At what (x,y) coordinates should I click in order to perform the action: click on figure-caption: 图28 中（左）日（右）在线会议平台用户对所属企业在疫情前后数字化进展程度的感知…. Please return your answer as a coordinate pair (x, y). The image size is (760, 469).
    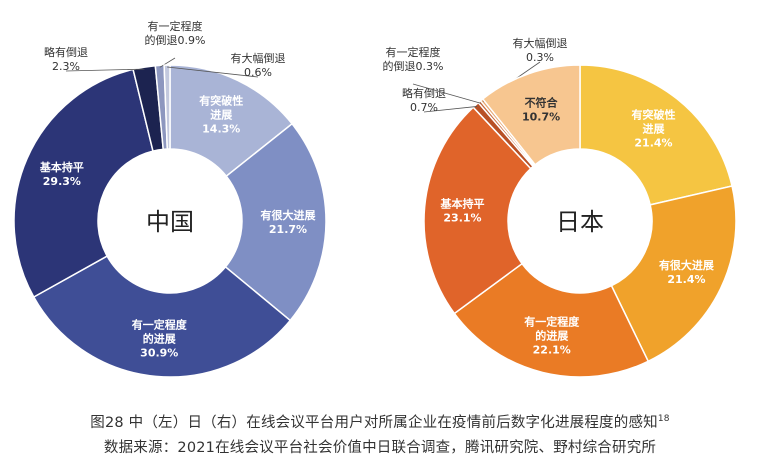
    Looking at the image, I should click on (380, 421).